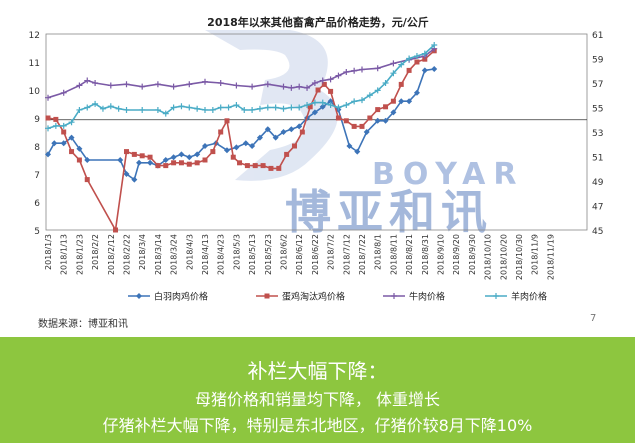 This screenshot has height=443, width=635. What do you see at coordinates (597, 232) in the screenshot?
I see `y-right-tick-label: 45` at bounding box center [597, 232].